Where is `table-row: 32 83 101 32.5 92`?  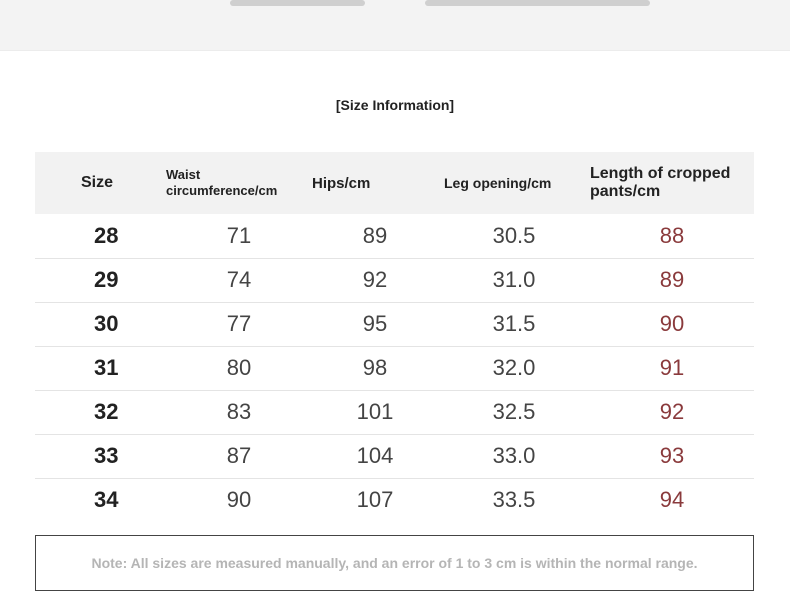 table-row: 32 83 101 32.5 92 is located at coordinates (394, 412).